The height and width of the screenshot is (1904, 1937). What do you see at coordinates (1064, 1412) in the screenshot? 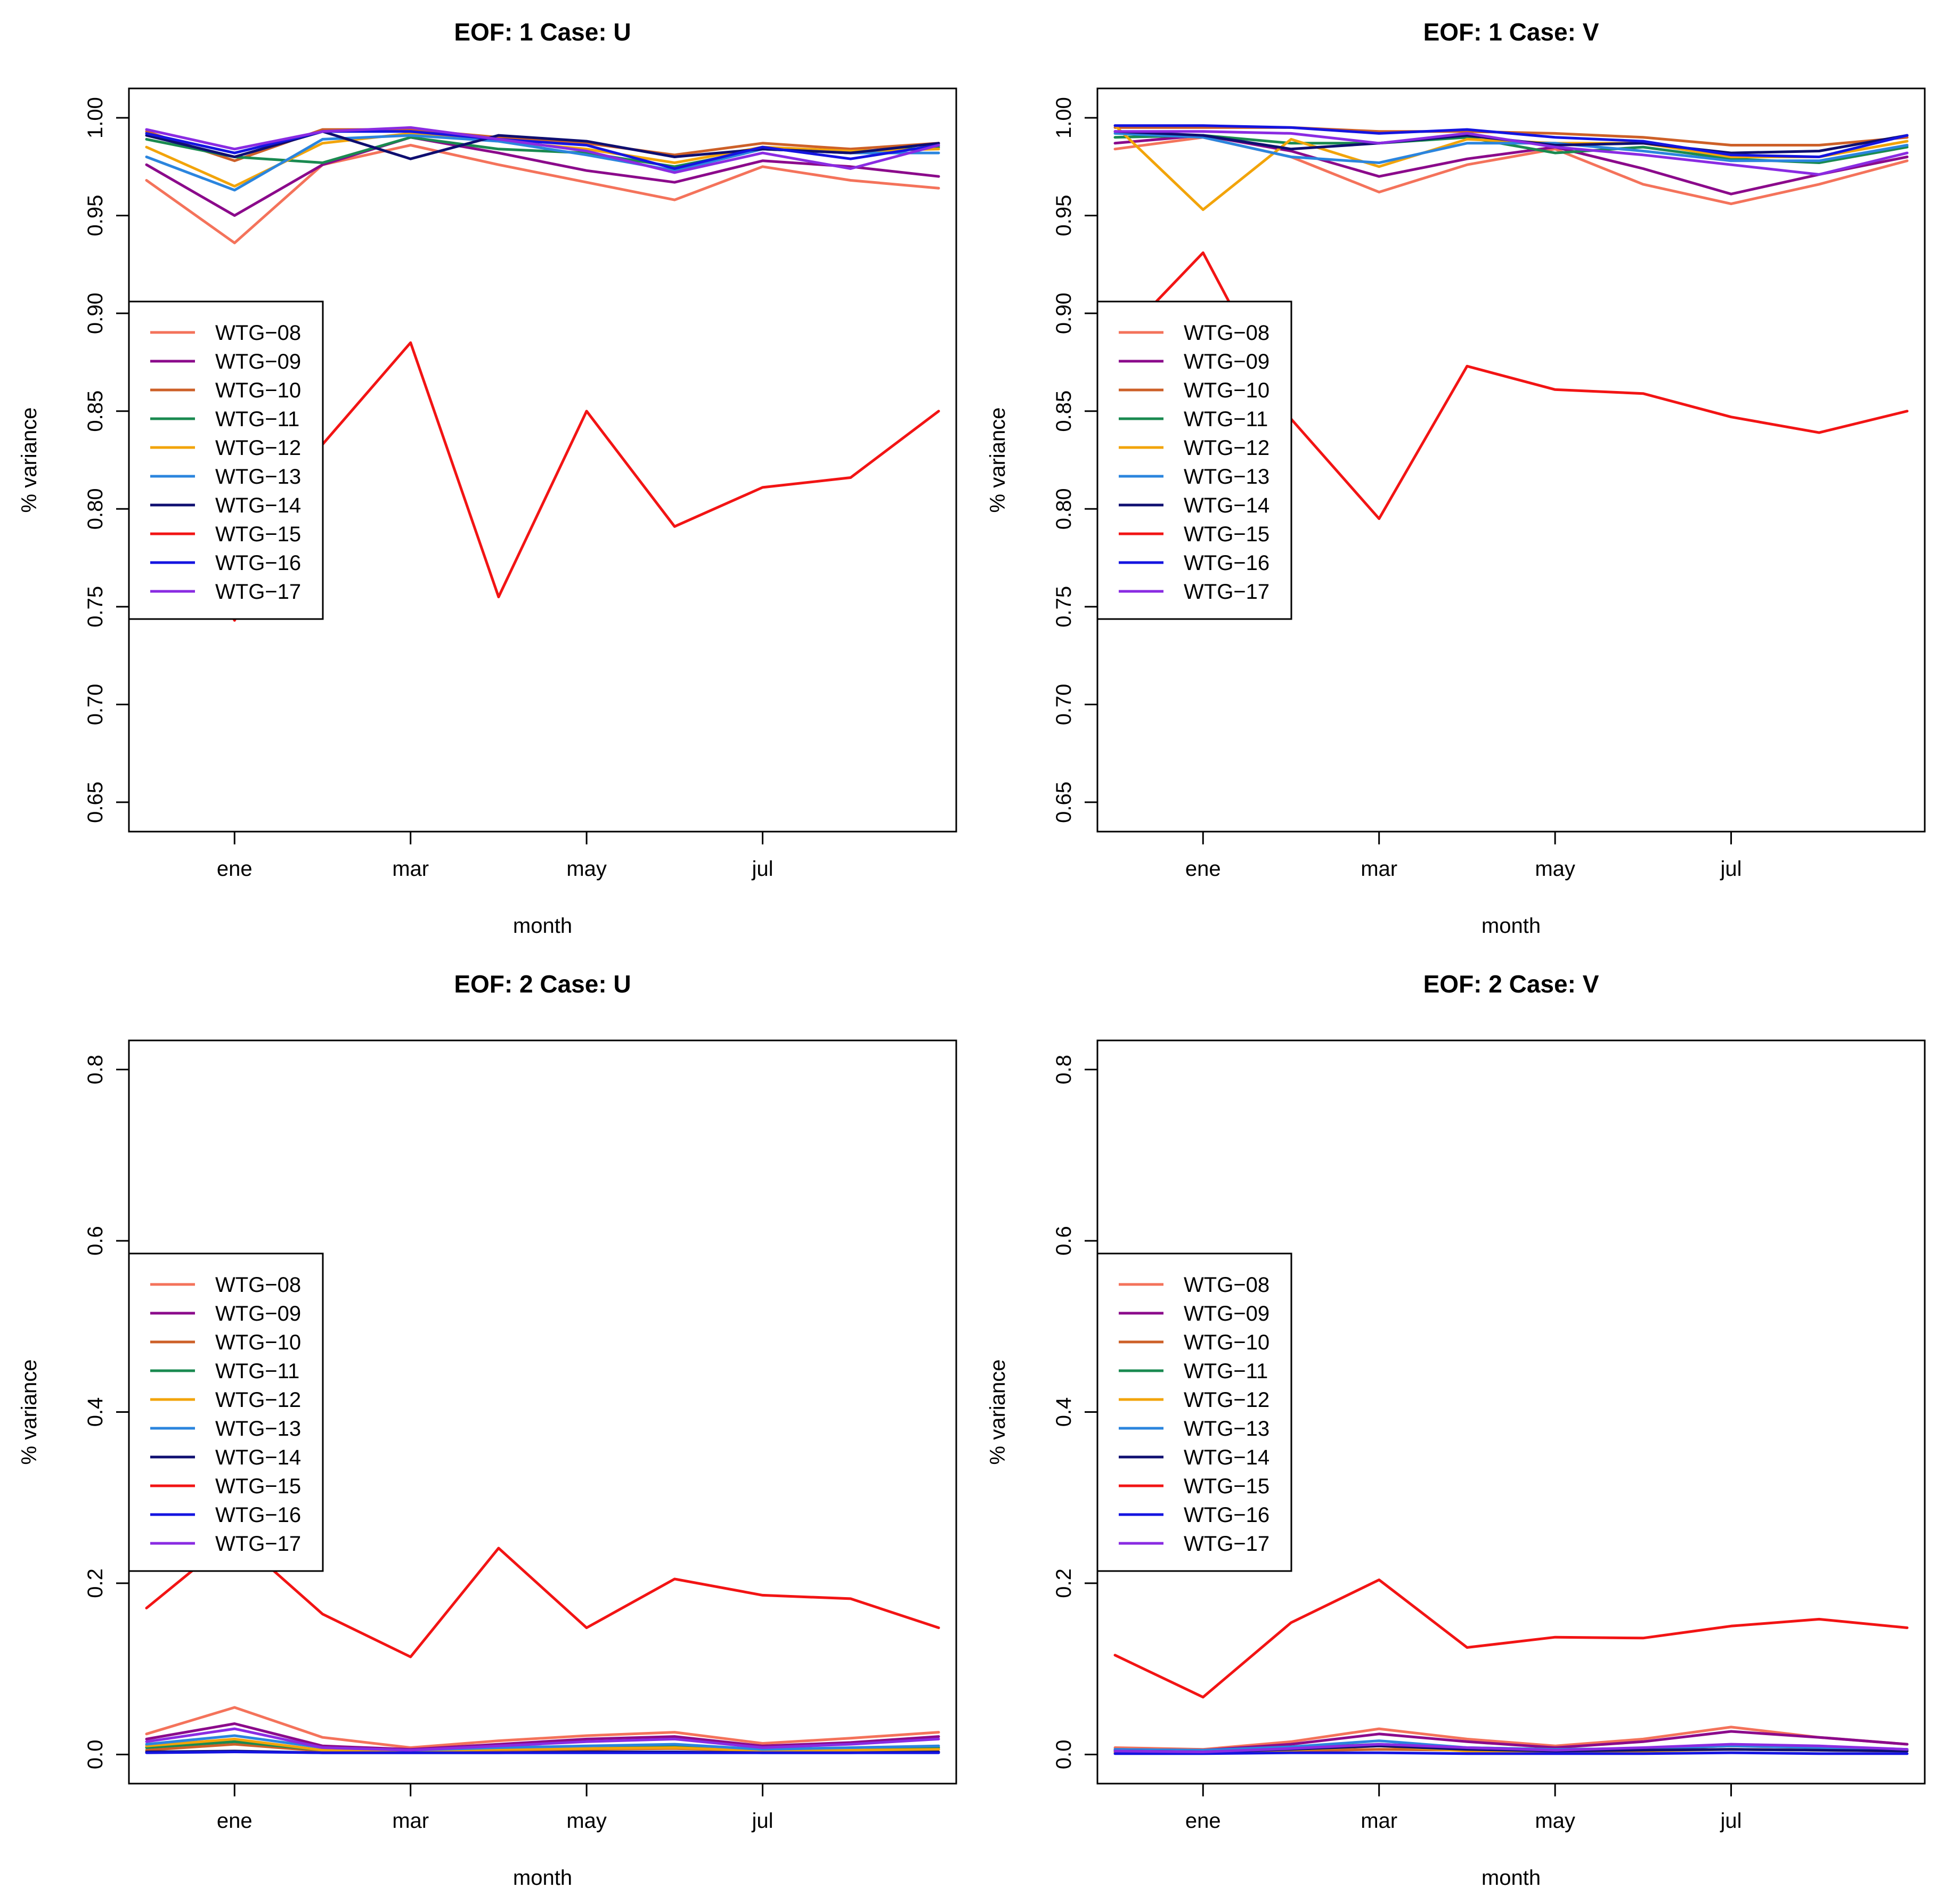
I see `y-tick-label: 0.4` at bounding box center [1064, 1412].